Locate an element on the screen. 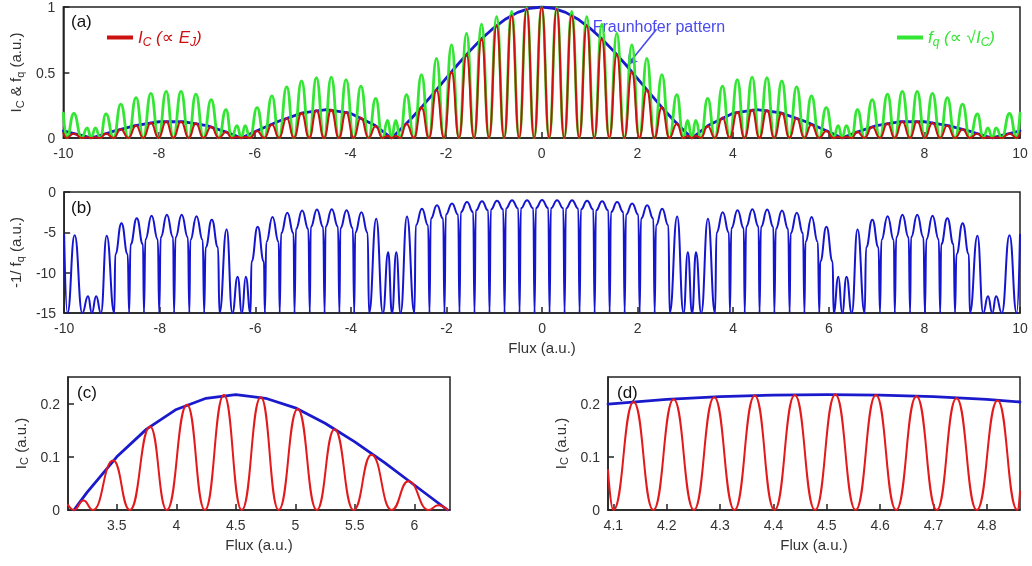 The width and height of the screenshot is (1032, 566). y-tick-label: -10 is located at coordinates (46, 272).